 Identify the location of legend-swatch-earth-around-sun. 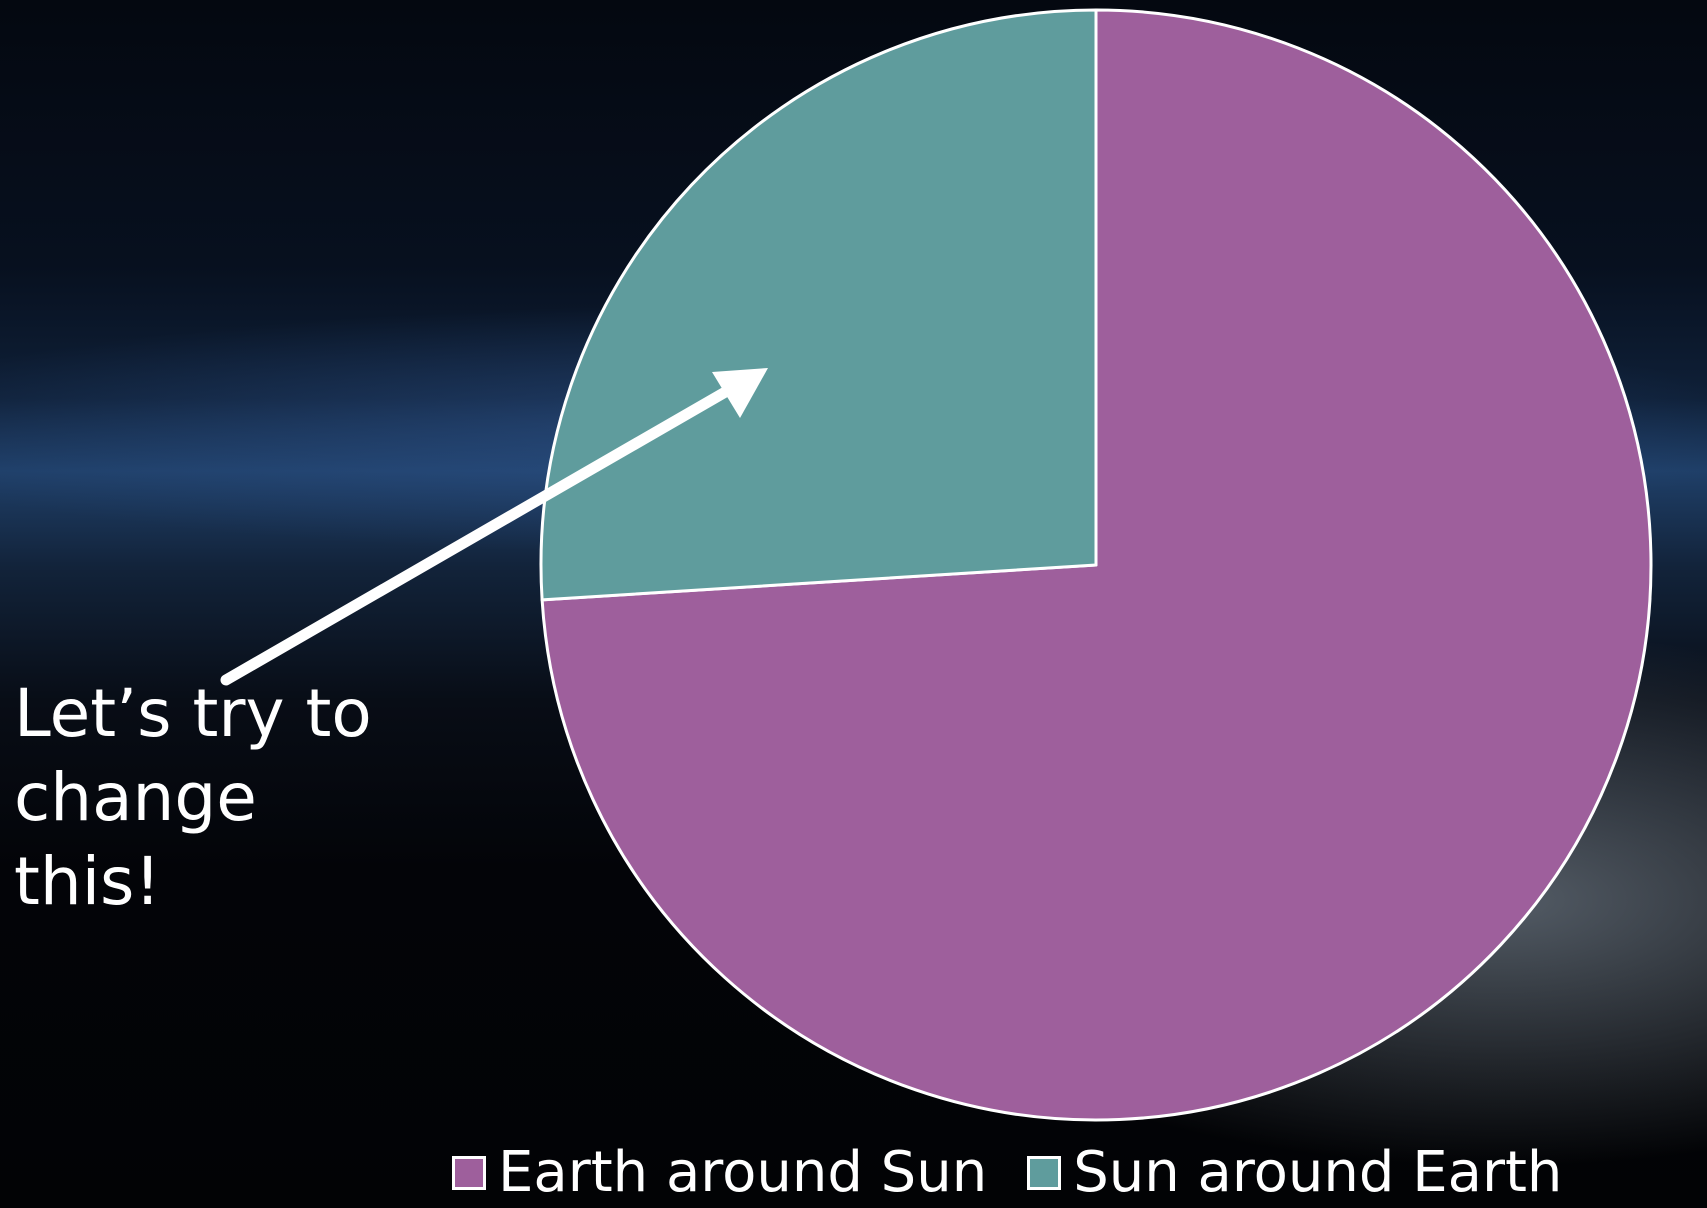
(469, 1173).